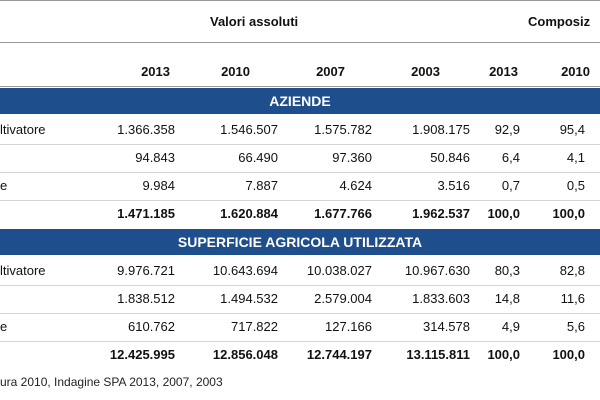 The height and width of the screenshot is (400, 600). Describe the element at coordinates (446, 326) in the screenshot. I see `cell: 314.578` at that location.